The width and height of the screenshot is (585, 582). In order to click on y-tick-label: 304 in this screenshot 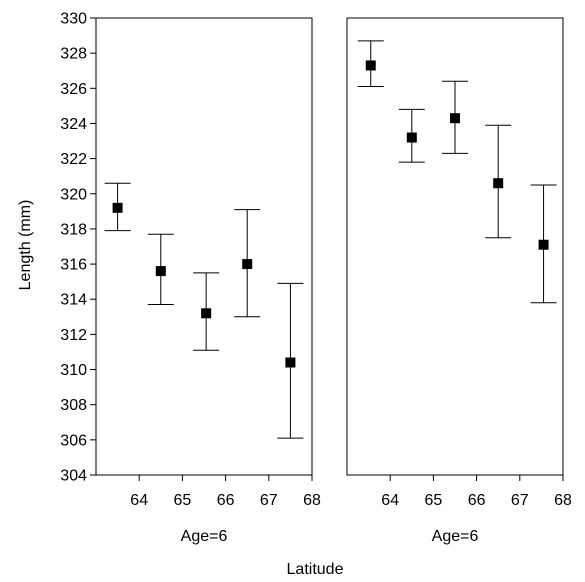, I will do `click(73, 476)`.